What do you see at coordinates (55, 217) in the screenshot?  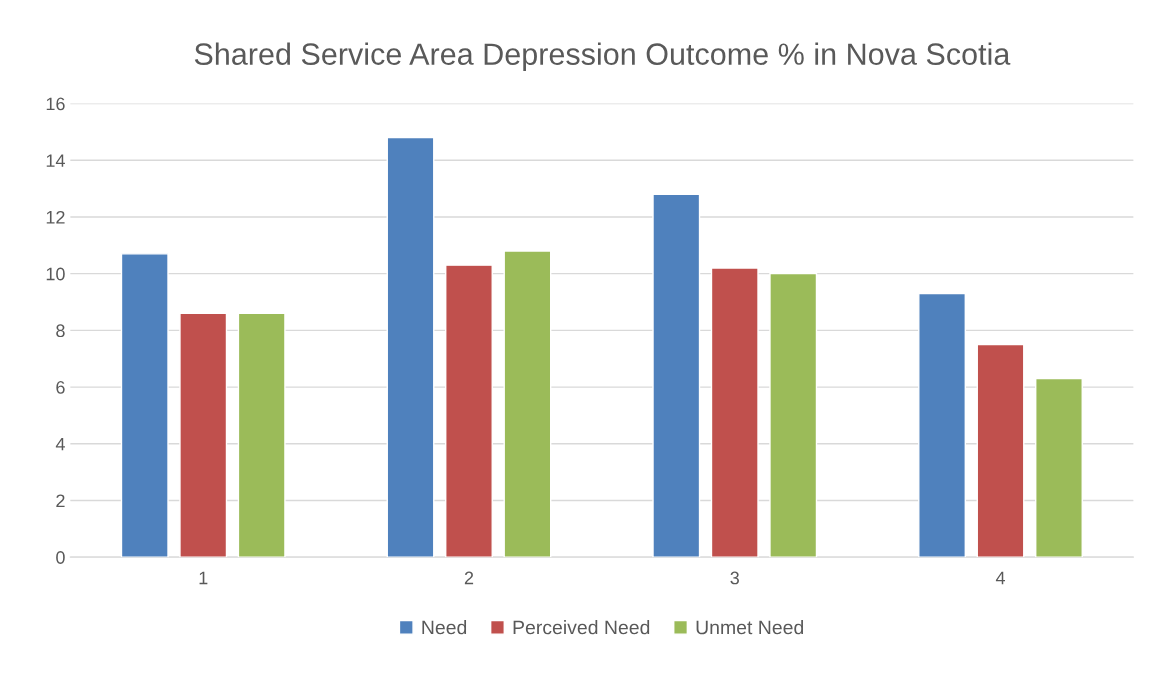 I see `y-tick-label: 12` at bounding box center [55, 217].